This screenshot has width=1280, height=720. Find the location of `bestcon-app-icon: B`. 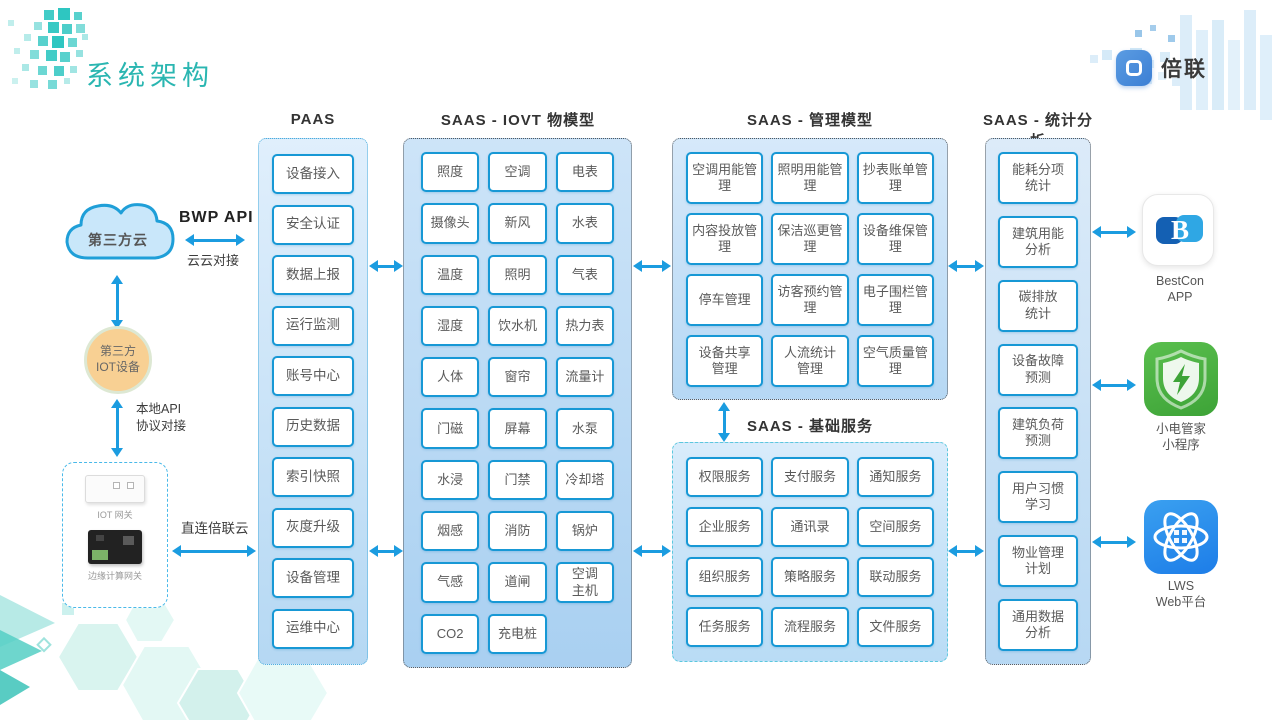

bestcon-app-icon: B is located at coordinates (1178, 230).